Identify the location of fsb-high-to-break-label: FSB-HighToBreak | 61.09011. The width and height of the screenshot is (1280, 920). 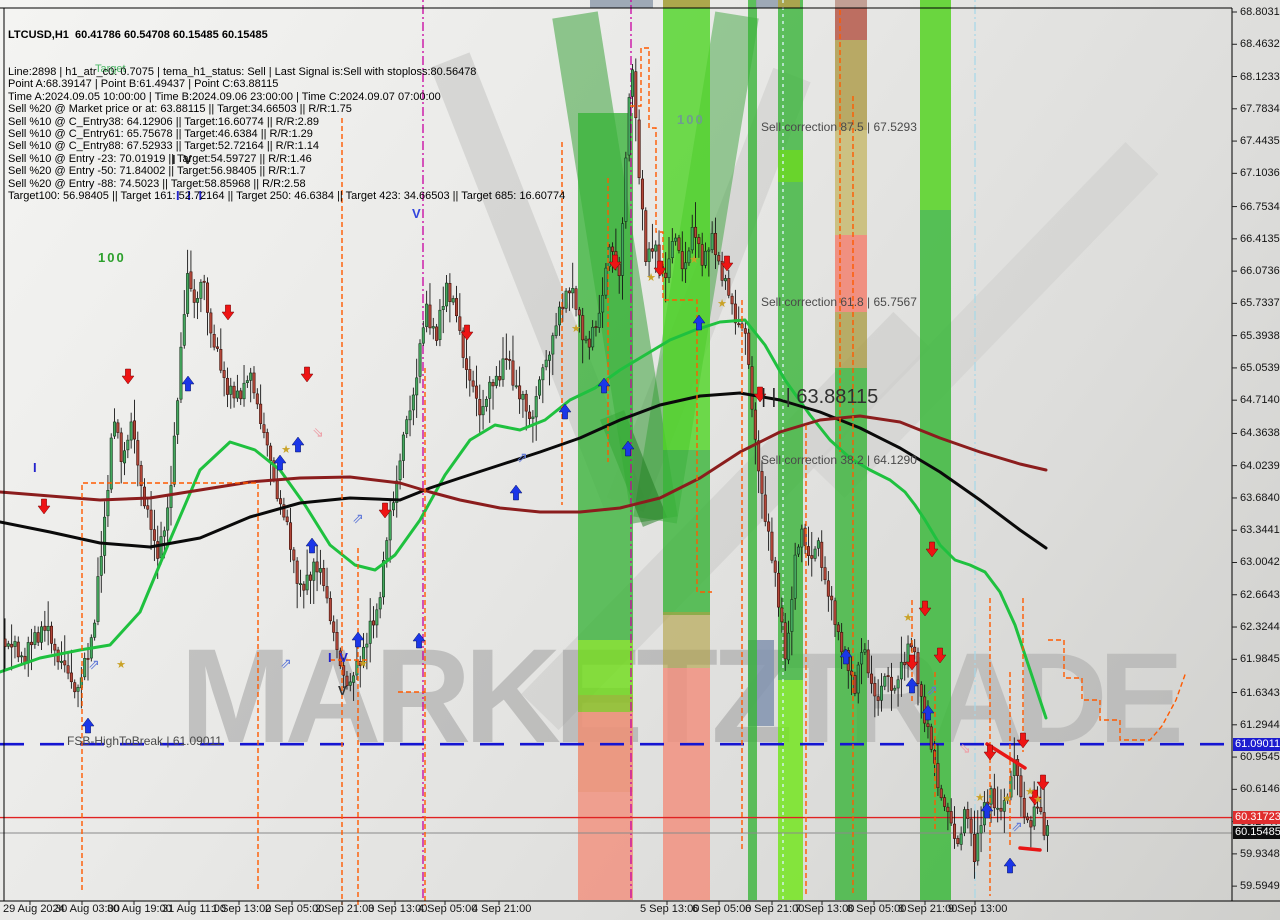
(144, 741).